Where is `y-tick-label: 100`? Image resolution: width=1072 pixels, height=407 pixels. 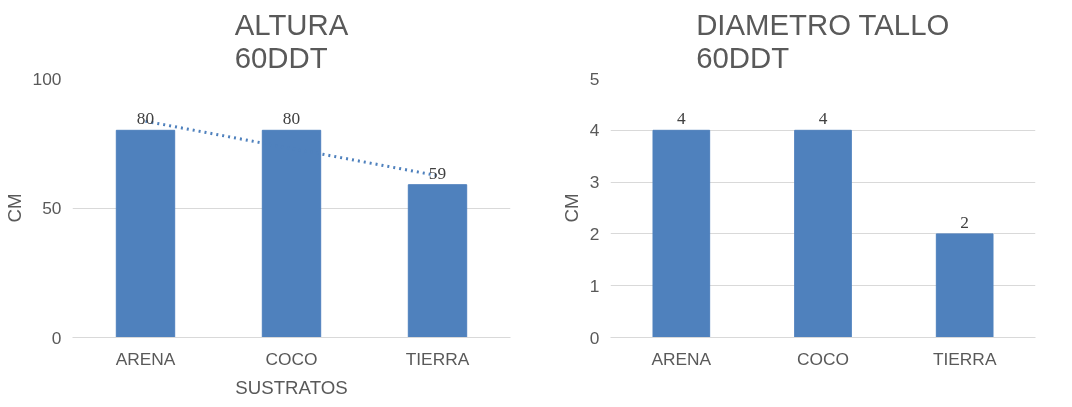
y-tick-label: 100 is located at coordinates (47, 78).